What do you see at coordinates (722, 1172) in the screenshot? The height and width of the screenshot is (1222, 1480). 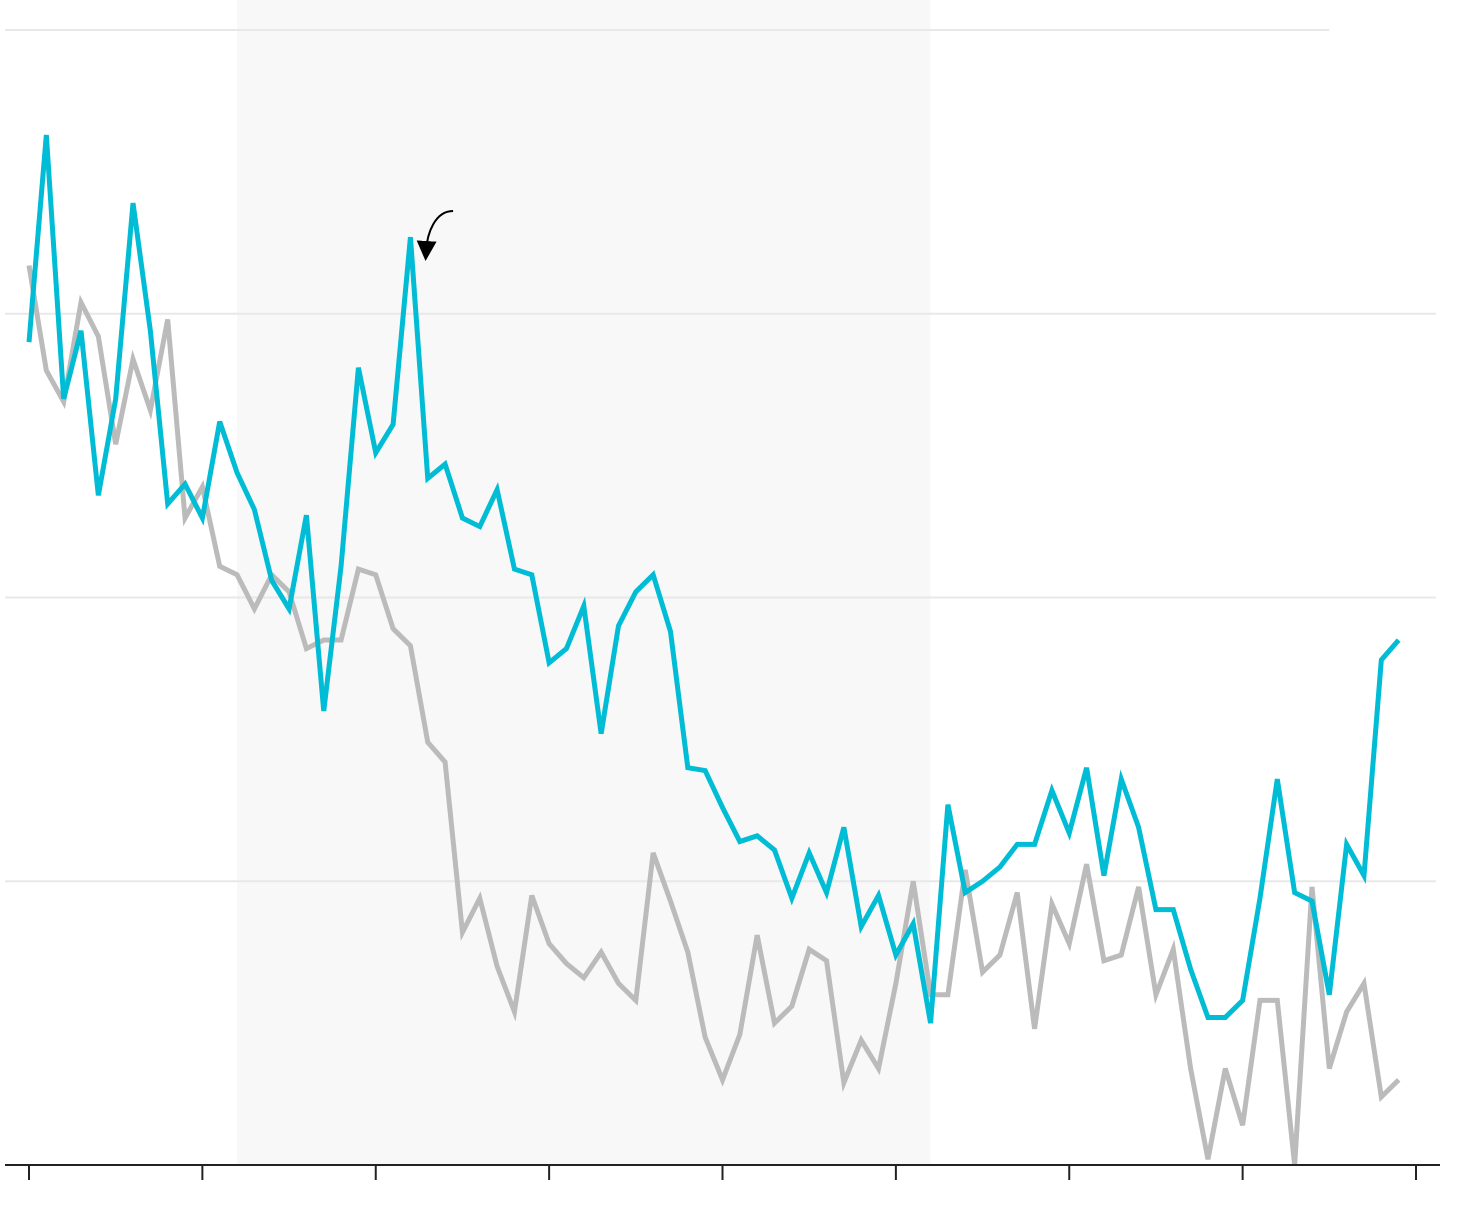 I see `x-axis` at bounding box center [722, 1172].